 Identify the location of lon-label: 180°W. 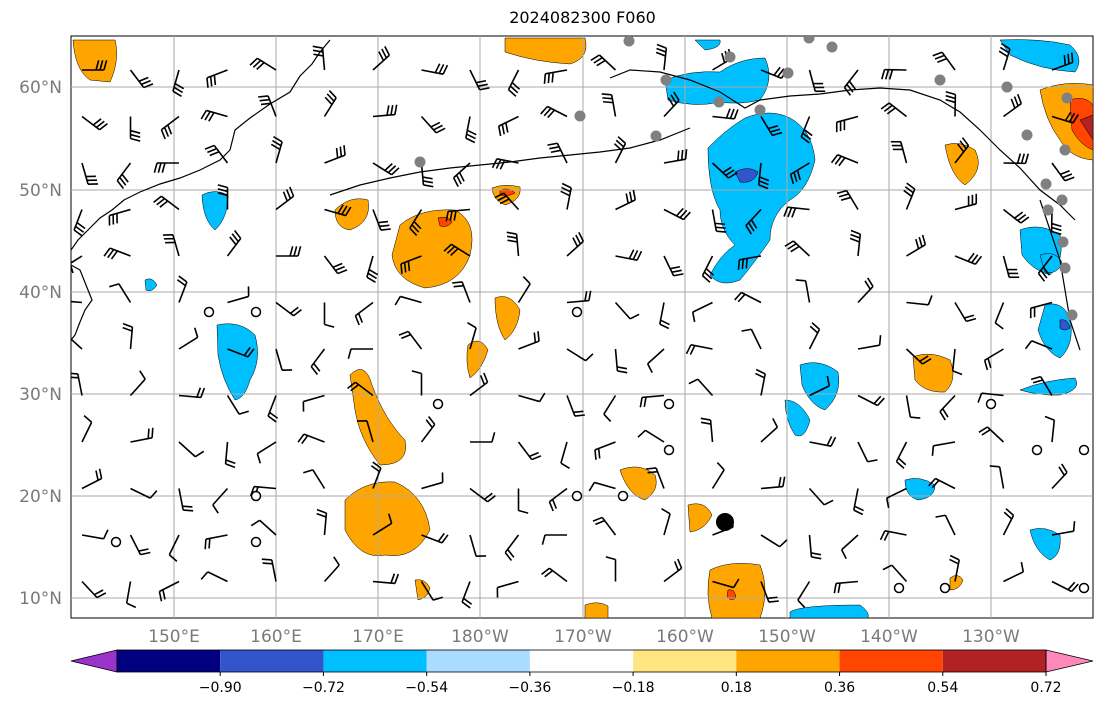
(480, 637).